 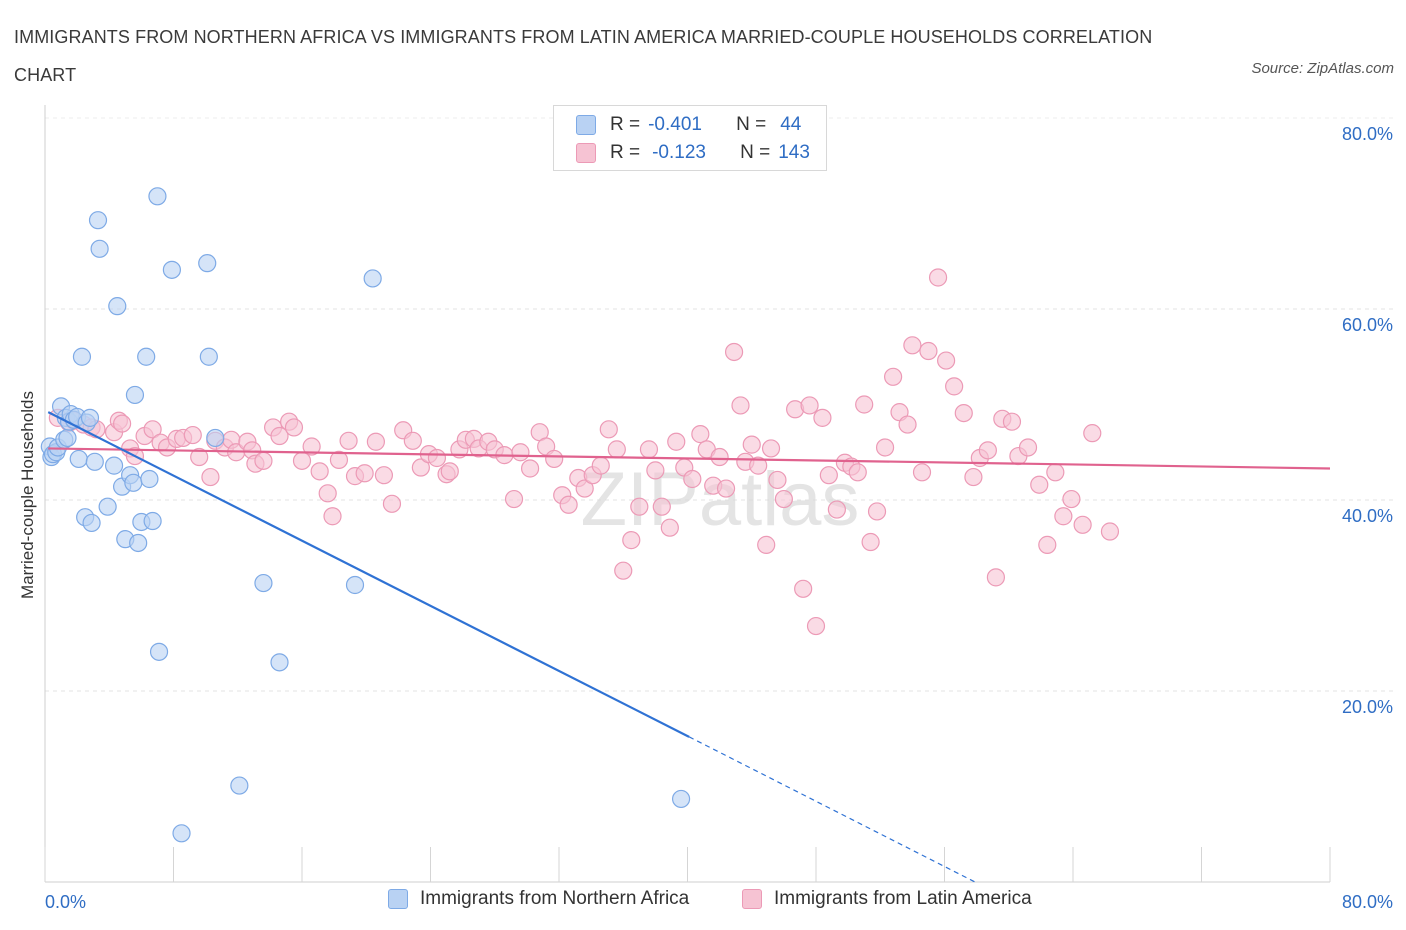 I want to click on y-tick-label: 40.0%, so click(x=1367, y=516).